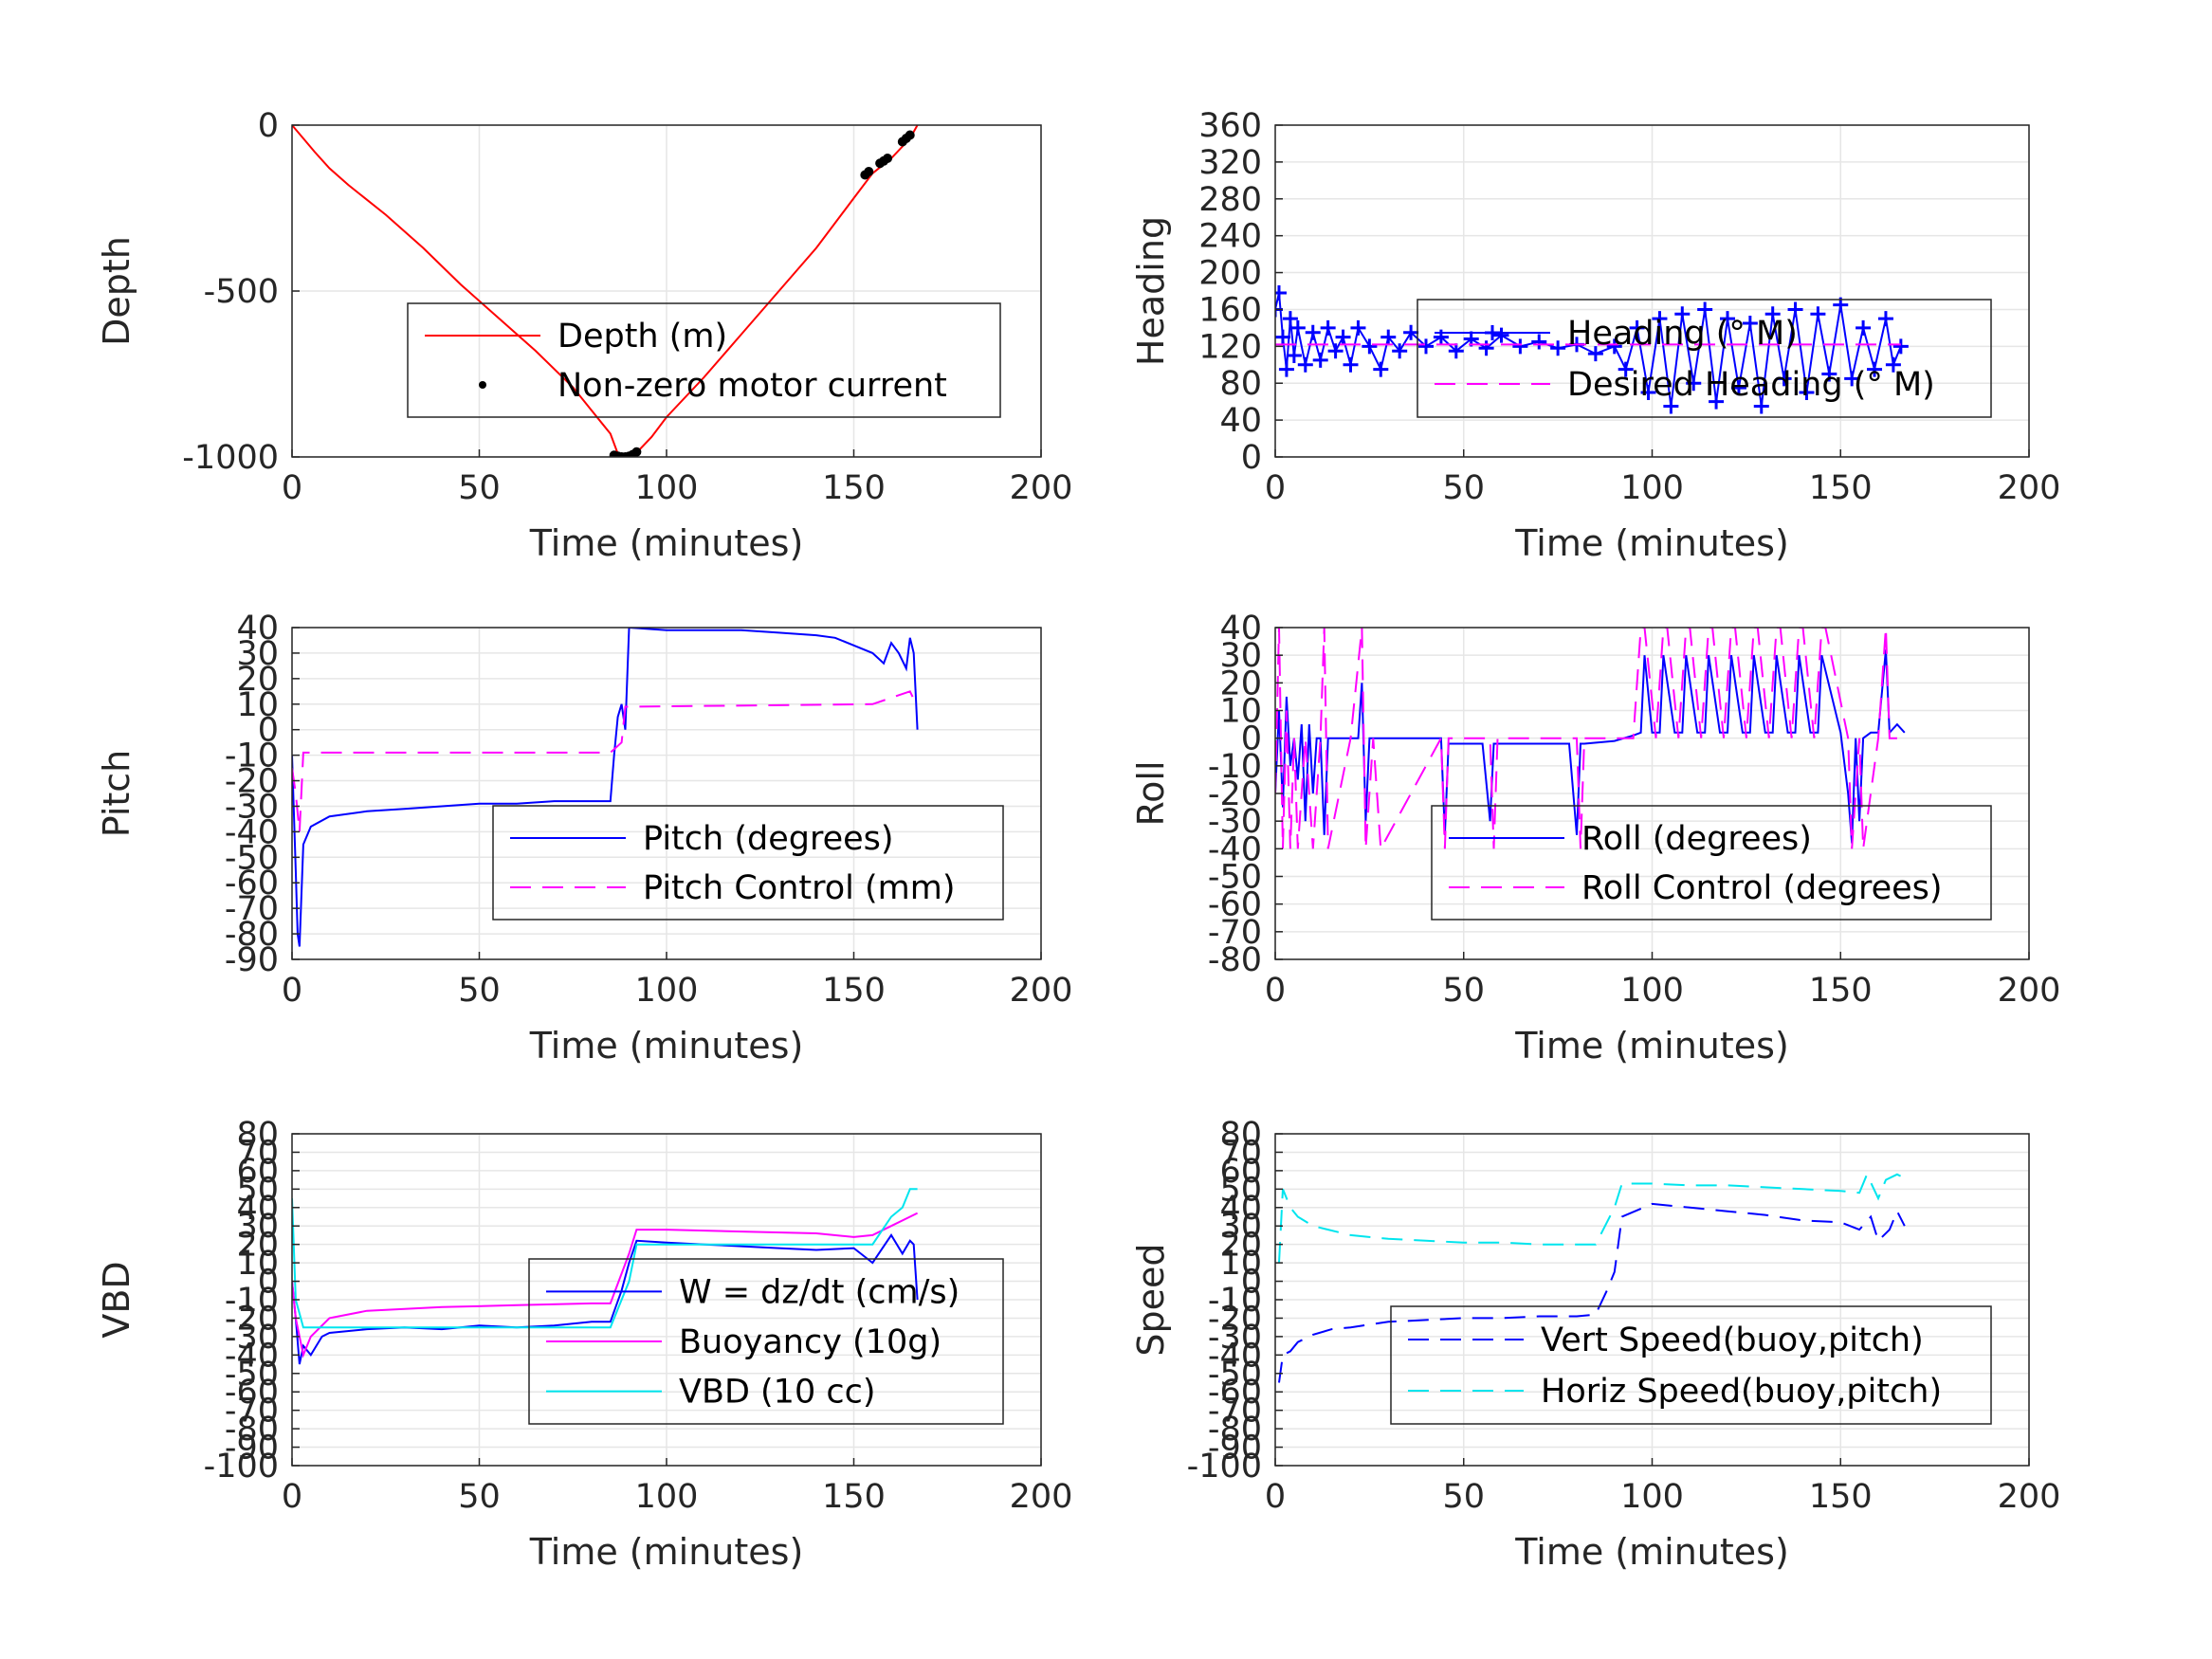 The height and width of the screenshot is (1659, 2212). What do you see at coordinates (1230, 126) in the screenshot?
I see `y-tick-label: 360` at bounding box center [1230, 126].